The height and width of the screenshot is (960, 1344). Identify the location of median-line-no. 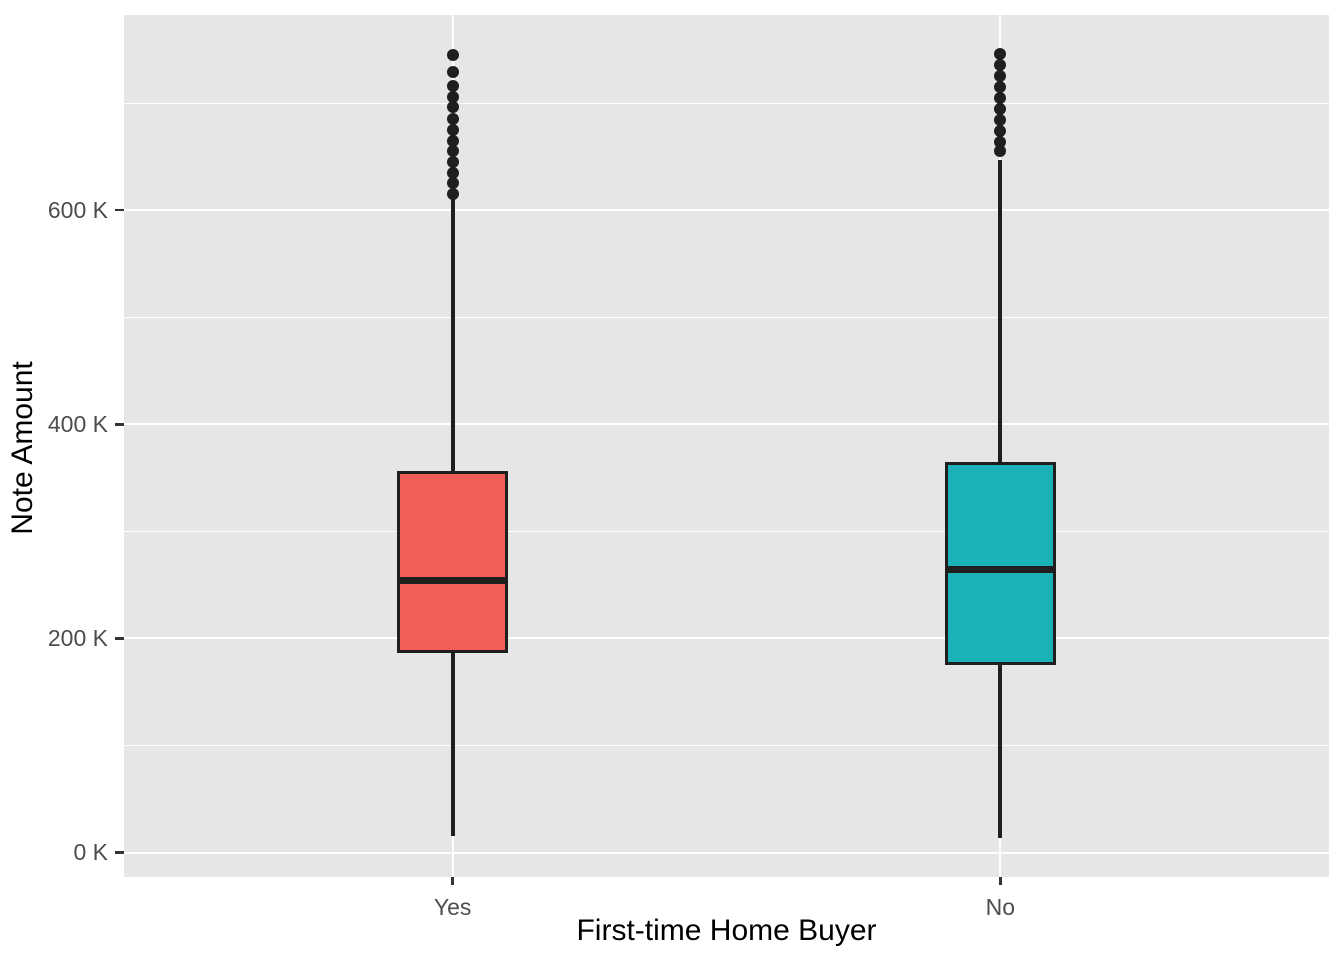
(1000, 570).